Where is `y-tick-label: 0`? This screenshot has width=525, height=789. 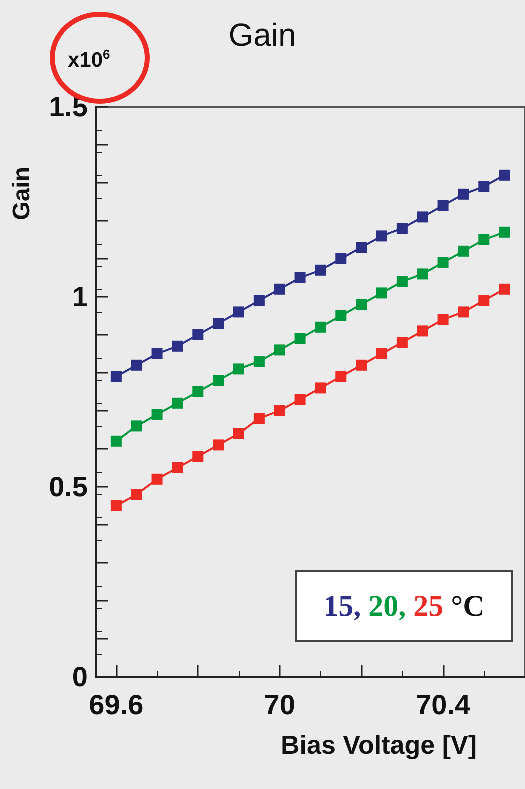 y-tick-label: 0 is located at coordinates (80, 677).